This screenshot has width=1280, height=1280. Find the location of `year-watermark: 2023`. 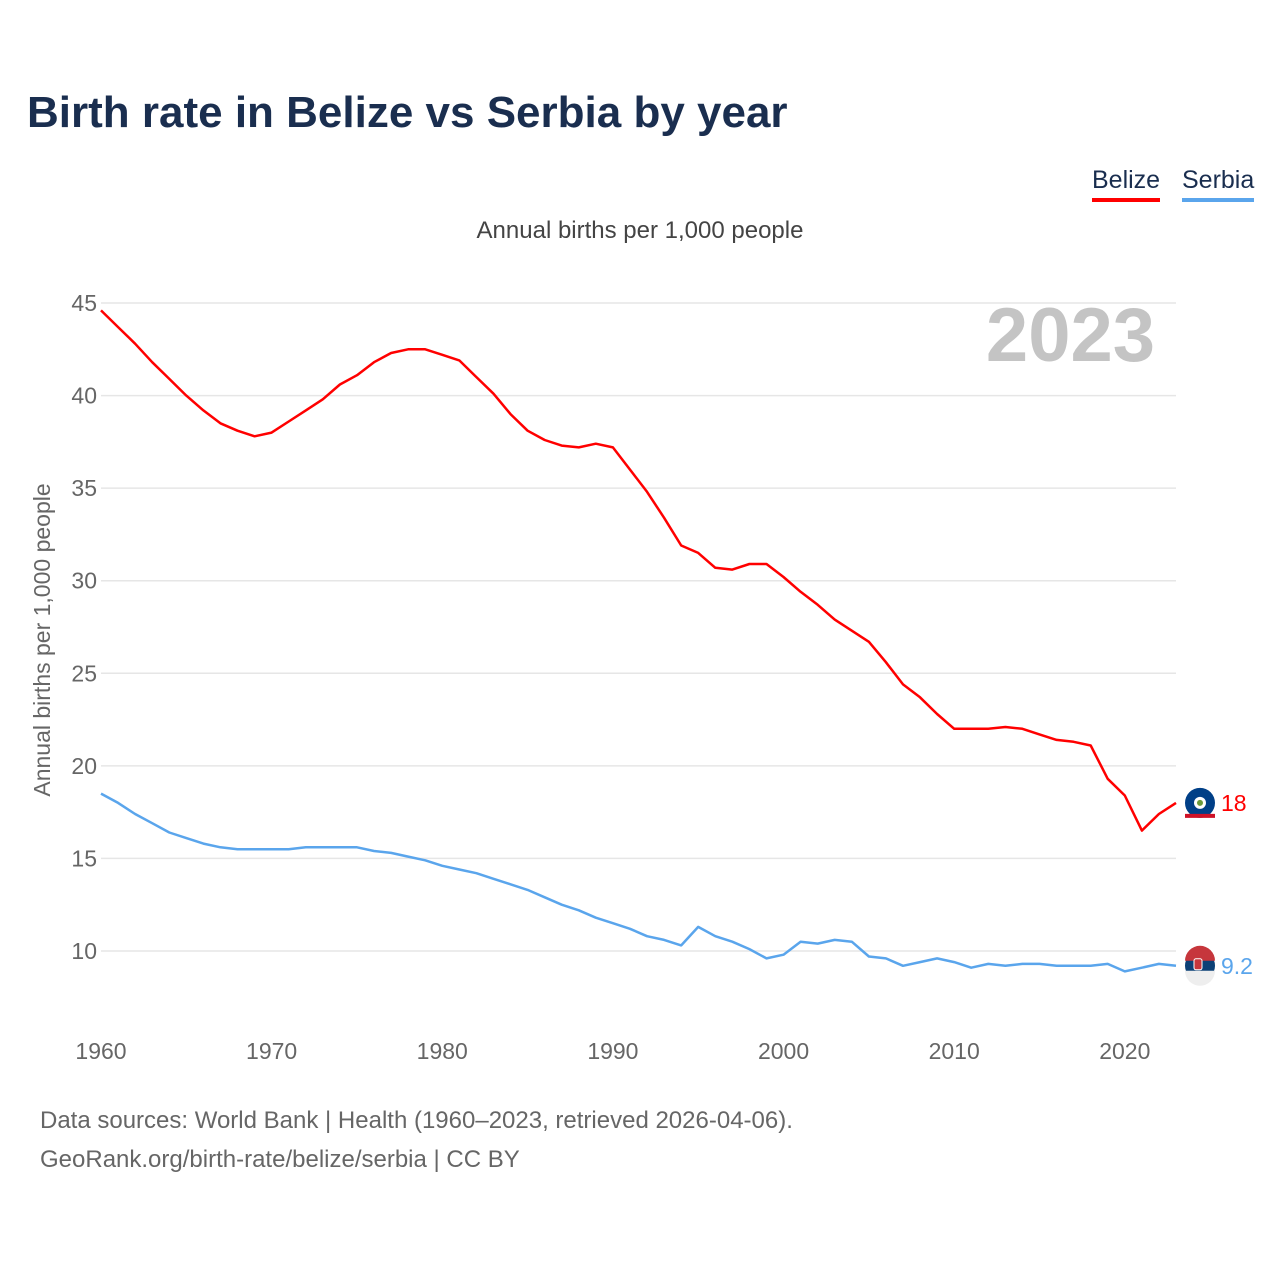

year-watermark: 2023 is located at coordinates (1070, 335).